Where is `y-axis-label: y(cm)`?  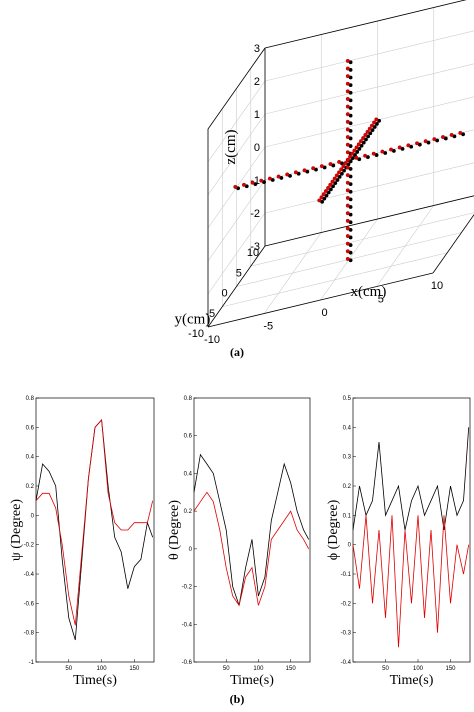
y-axis-label: y(cm) is located at coordinates (193, 320).